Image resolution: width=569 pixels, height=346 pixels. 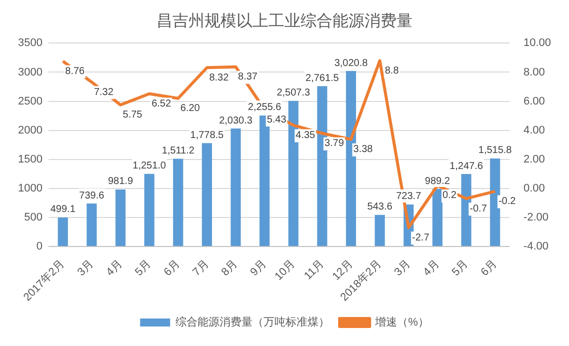 What do you see at coordinates (534, 130) in the screenshot?
I see `y2-tick-label: 4.00` at bounding box center [534, 130].